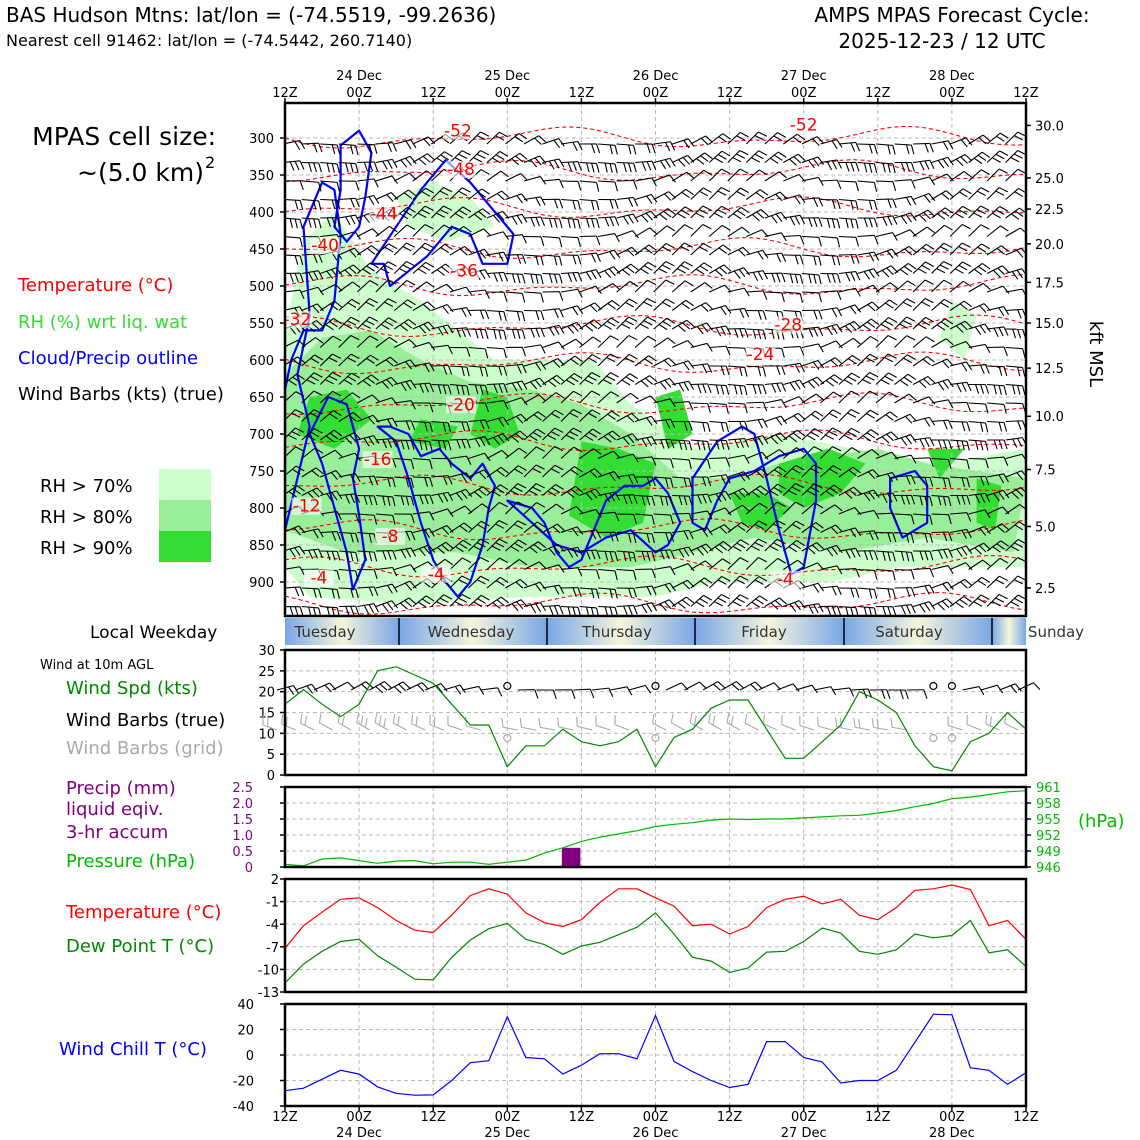  What do you see at coordinates (325, 246) in the screenshot?
I see `contour-label-bg` at bounding box center [325, 246].